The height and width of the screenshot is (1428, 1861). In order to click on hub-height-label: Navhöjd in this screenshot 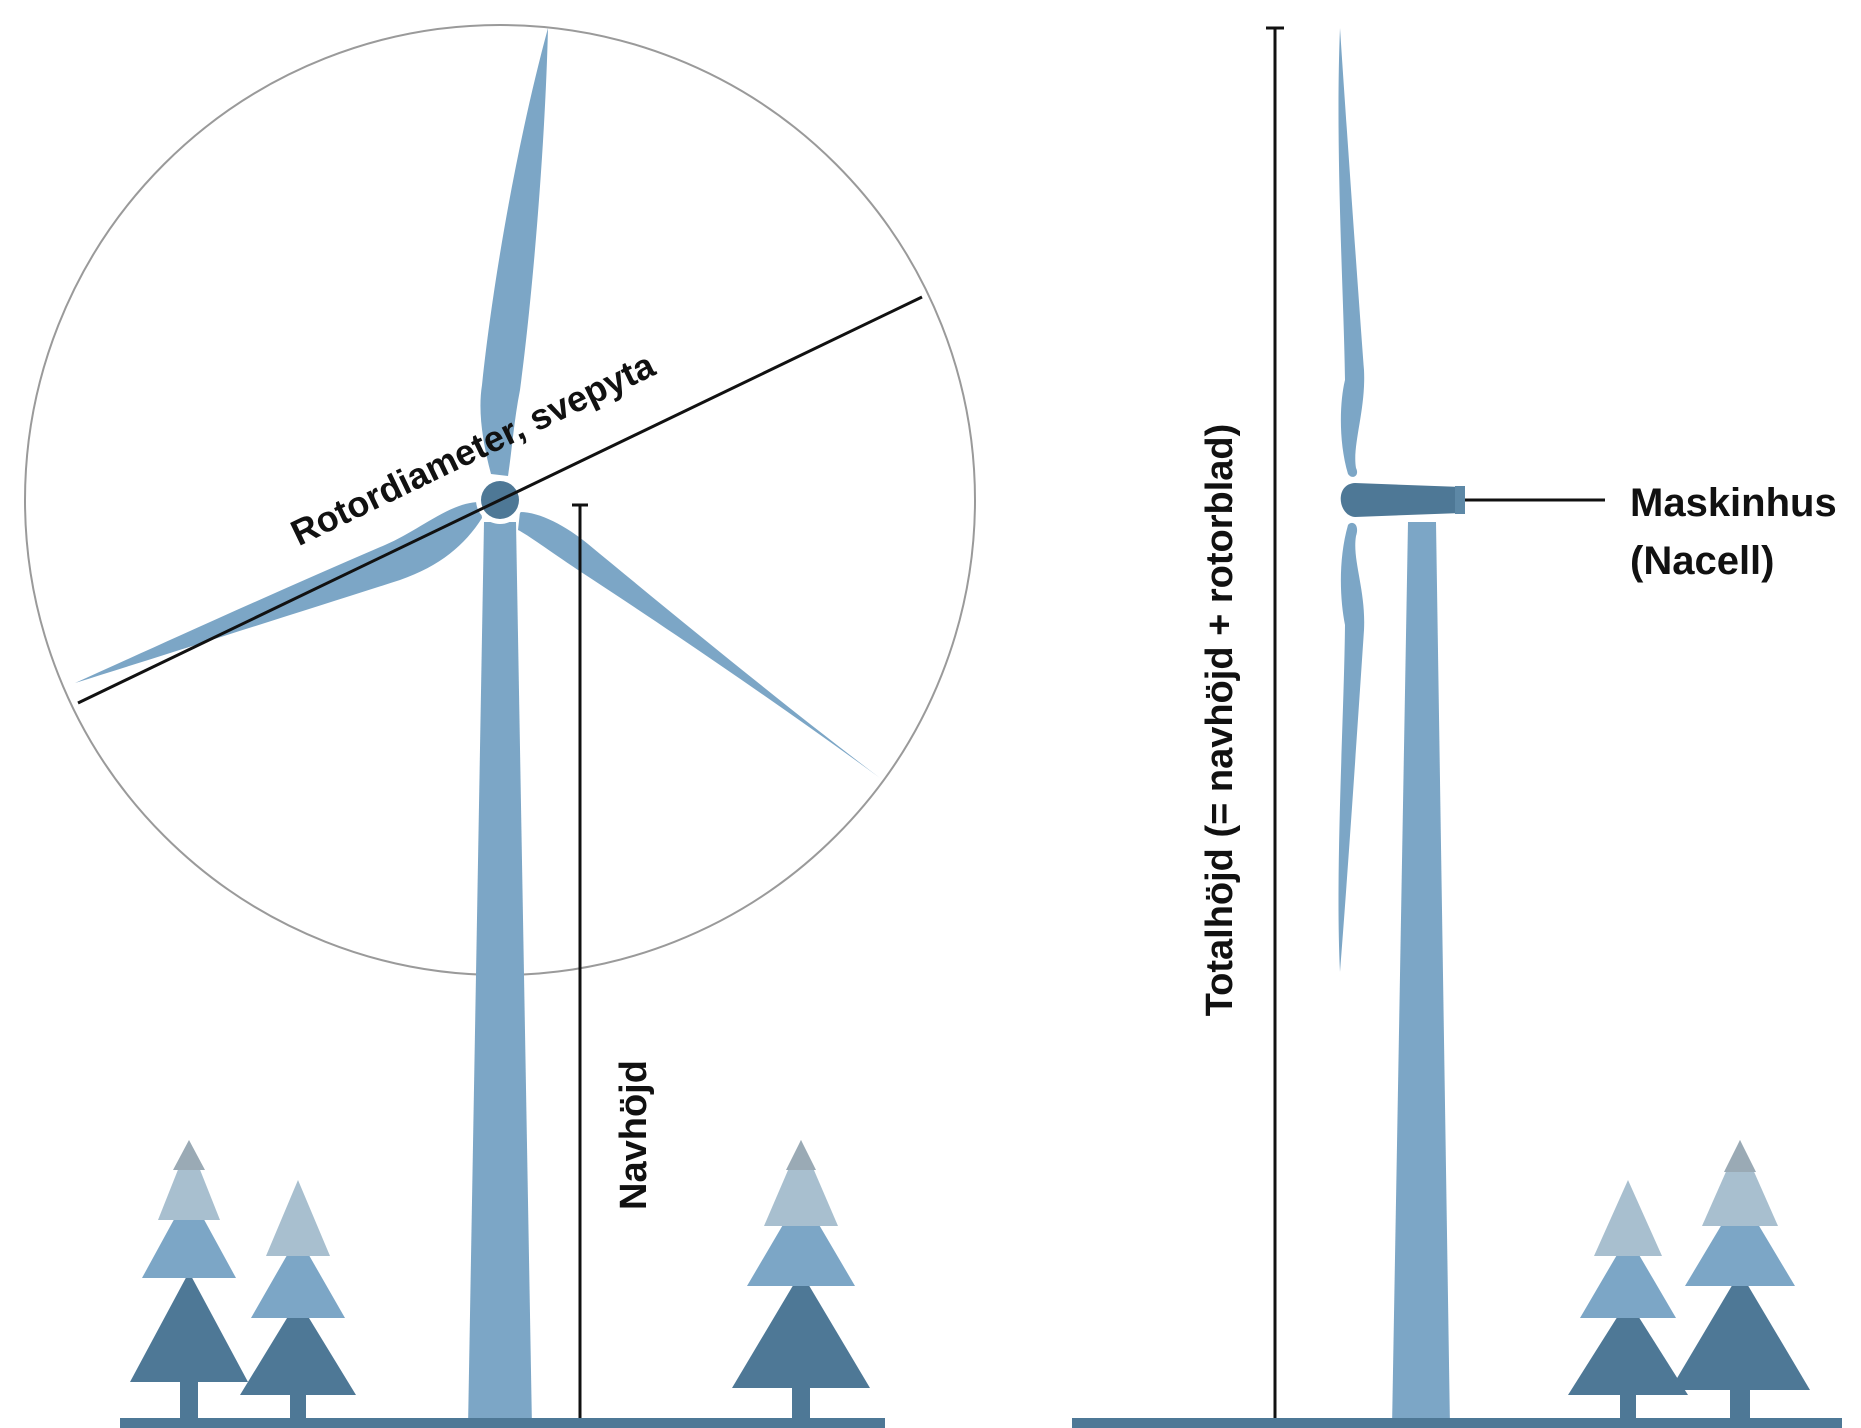, I will do `click(634, 1135)`.